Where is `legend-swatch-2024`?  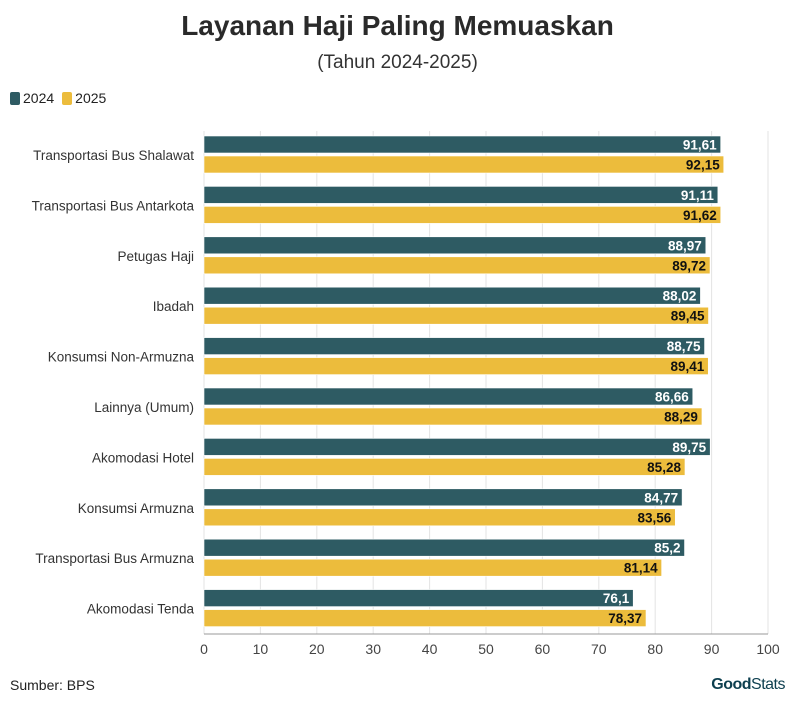 legend-swatch-2024 is located at coordinates (15, 98).